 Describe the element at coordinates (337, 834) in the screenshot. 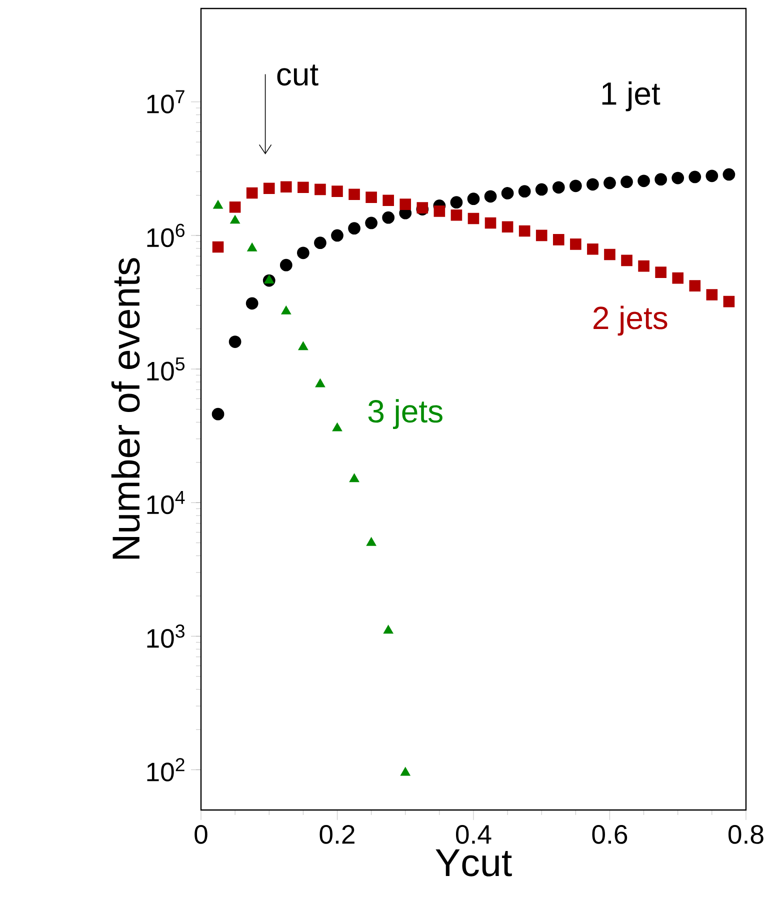

I see `x-tick-label: 0.2` at that location.